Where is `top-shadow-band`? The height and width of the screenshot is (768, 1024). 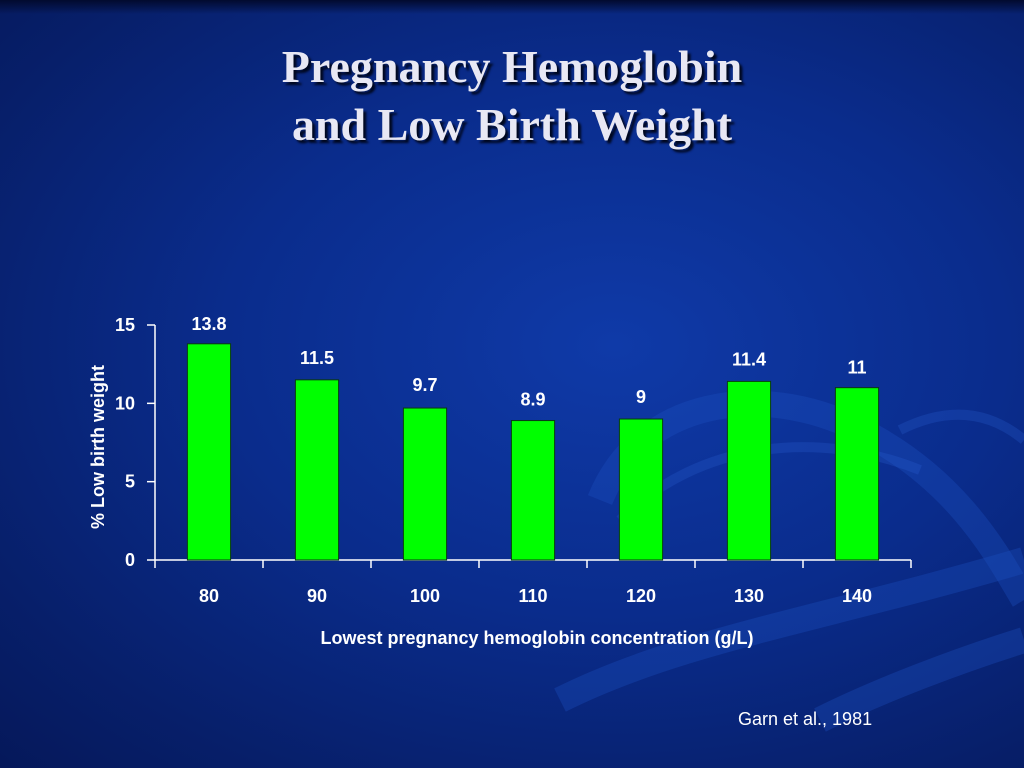
top-shadow-band is located at coordinates (512, 7).